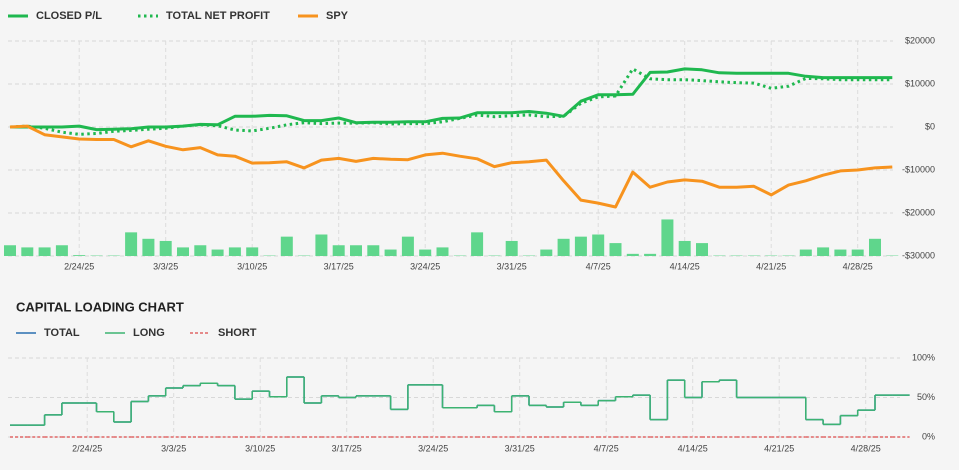 The width and height of the screenshot is (959, 470). I want to click on y-tick-label: 50%, so click(926, 397).